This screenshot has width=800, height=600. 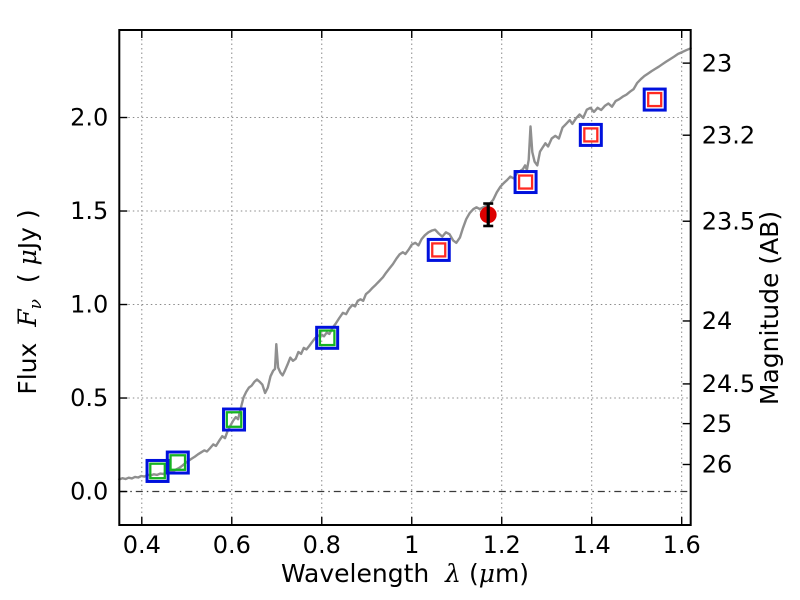 What do you see at coordinates (242, 404) in the screenshot?
I see `photometry-squares-green` at bounding box center [242, 404].